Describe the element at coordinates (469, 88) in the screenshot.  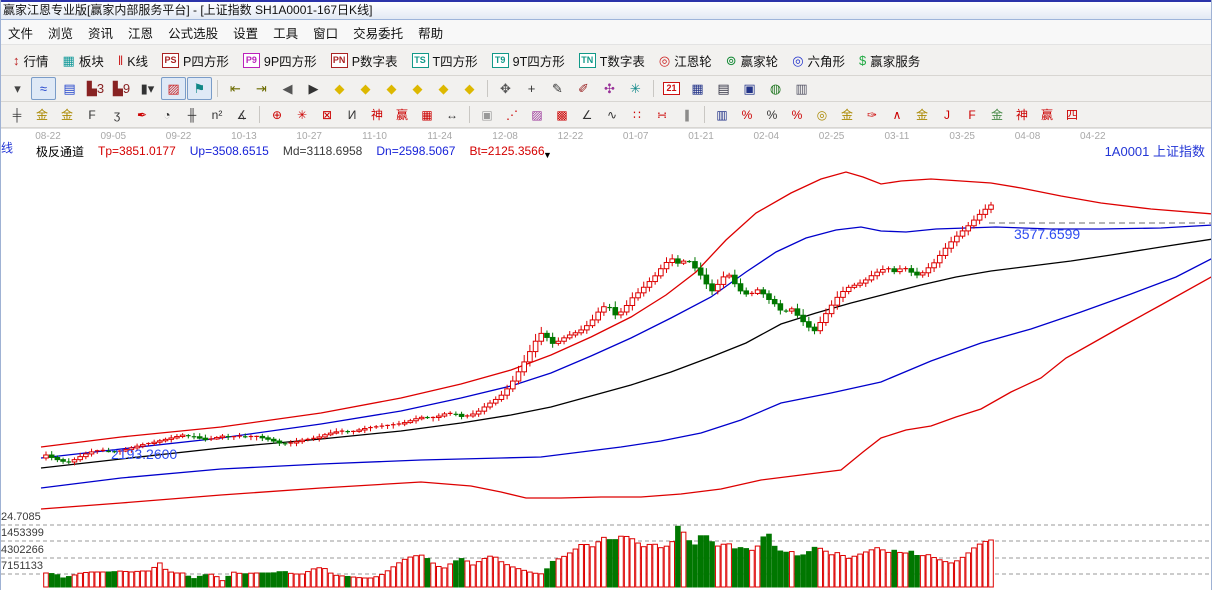
I see `diamond-cross-icon: ◆` at that location.